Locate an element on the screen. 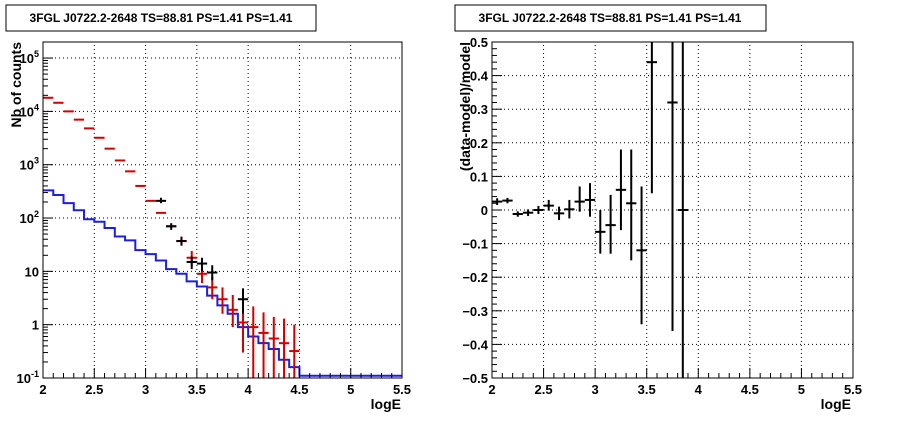 Image resolution: width=898 pixels, height=421 pixels. left-pad-title-box is located at coordinates (161, 18).